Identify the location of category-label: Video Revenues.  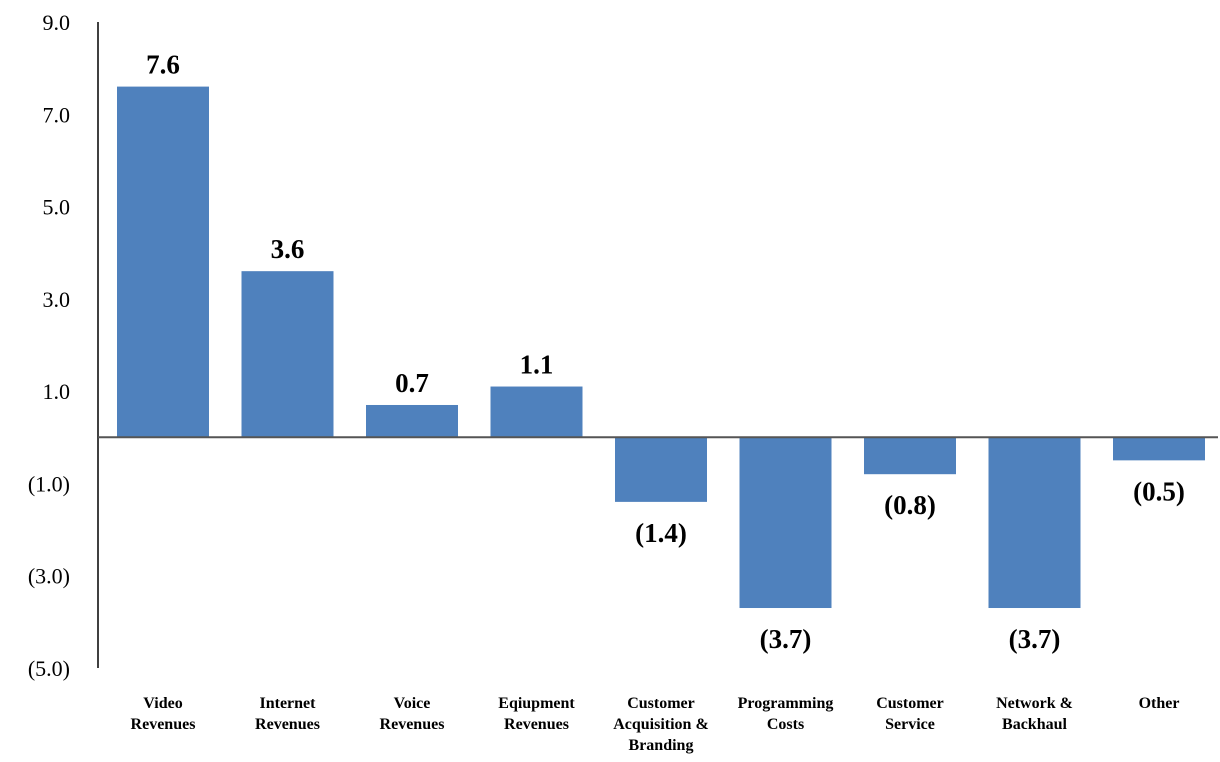
(163, 714).